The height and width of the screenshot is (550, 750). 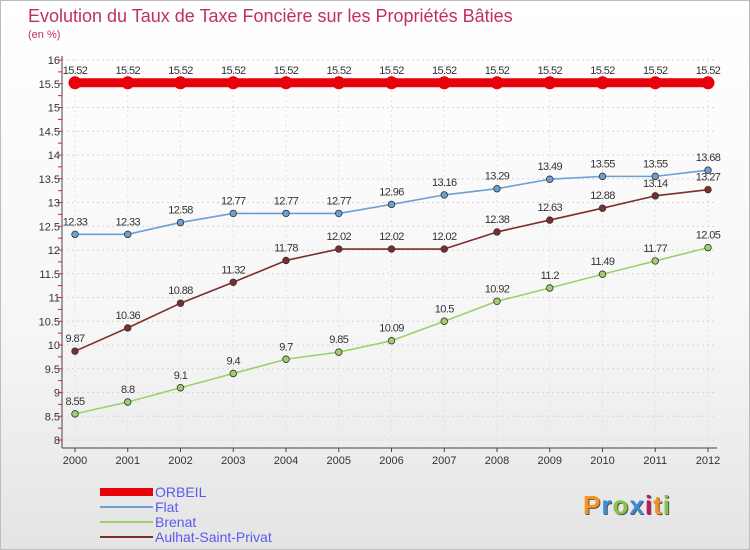 What do you see at coordinates (603, 262) in the screenshot?
I see `data-label: 11.49` at bounding box center [603, 262].